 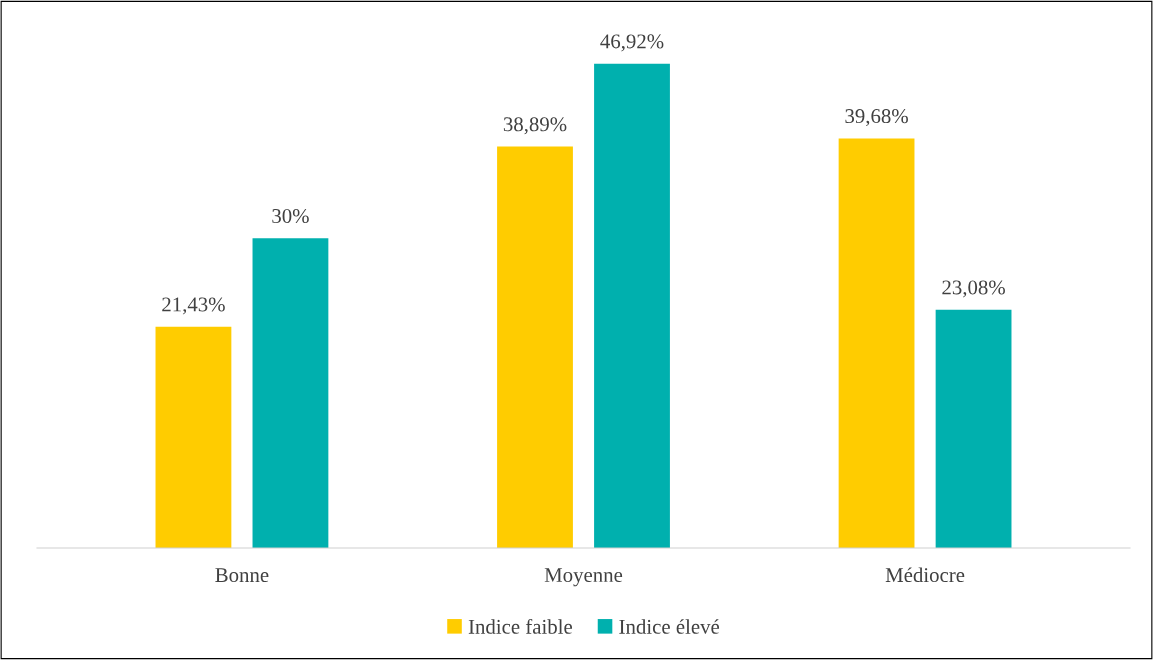 What do you see at coordinates (520, 626) in the screenshot?
I see `legend-label: Indice faible` at bounding box center [520, 626].